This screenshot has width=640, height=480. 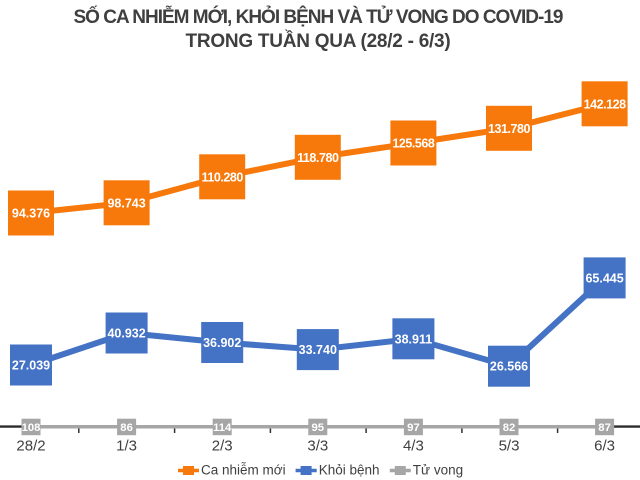 I want to click on svg-text: 94.376, so click(x=31, y=214).